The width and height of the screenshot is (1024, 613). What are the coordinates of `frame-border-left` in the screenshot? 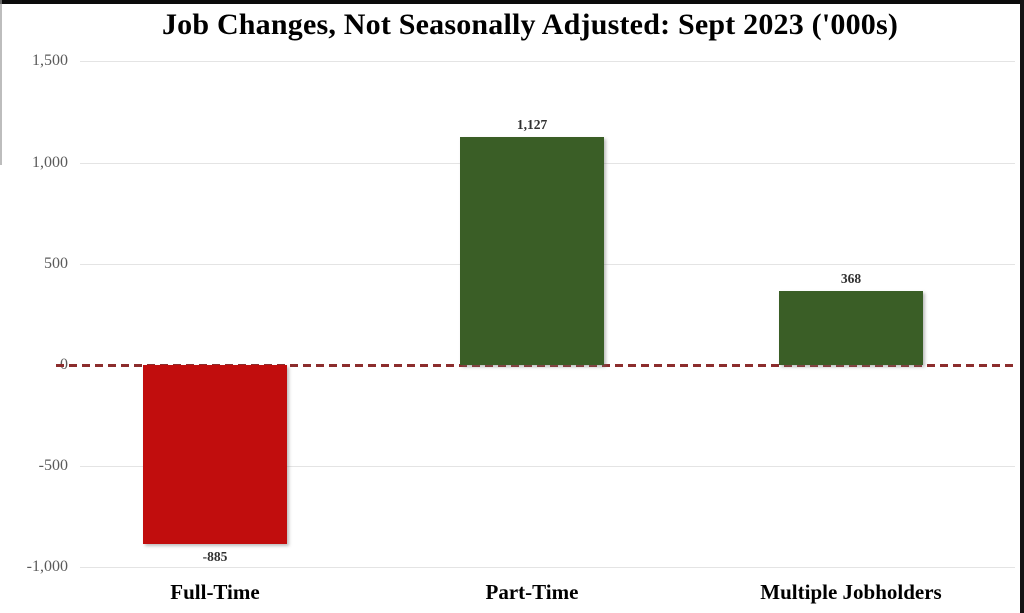 It's located at (1, 82).